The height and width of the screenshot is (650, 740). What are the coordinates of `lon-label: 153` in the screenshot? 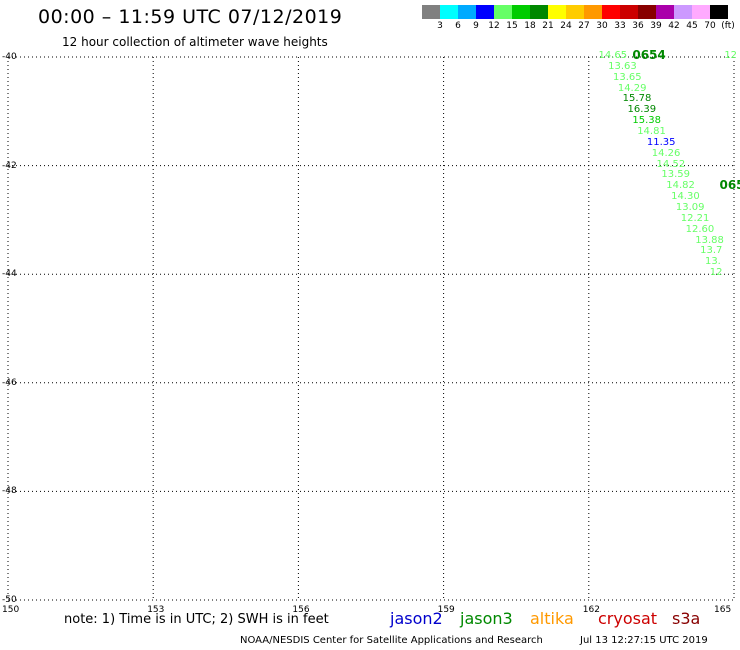 It's located at (156, 610).